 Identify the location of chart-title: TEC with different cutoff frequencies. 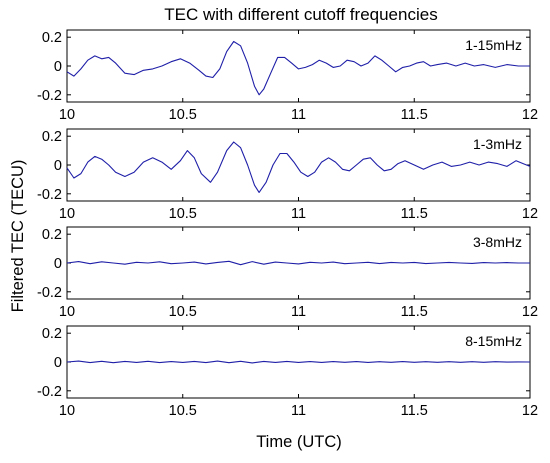
(300, 14).